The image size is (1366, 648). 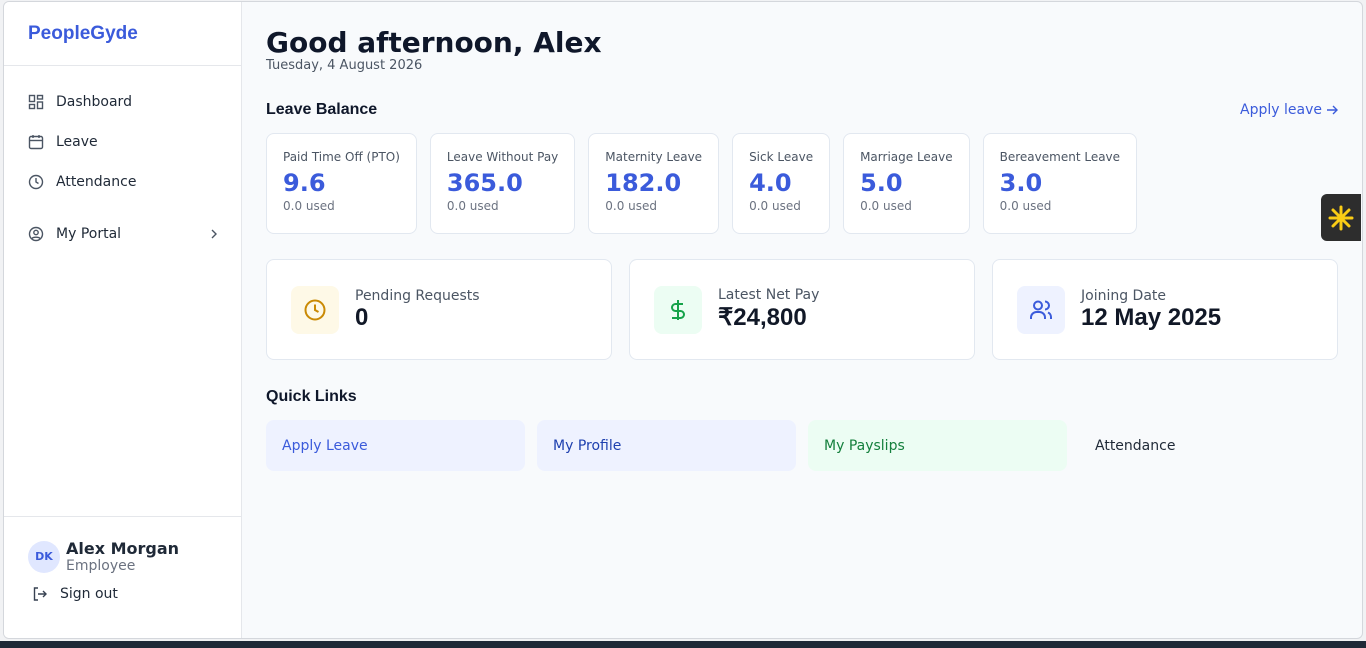 I want to click on user: DK Alex Morgan Employee, so click(x=134, y=556).